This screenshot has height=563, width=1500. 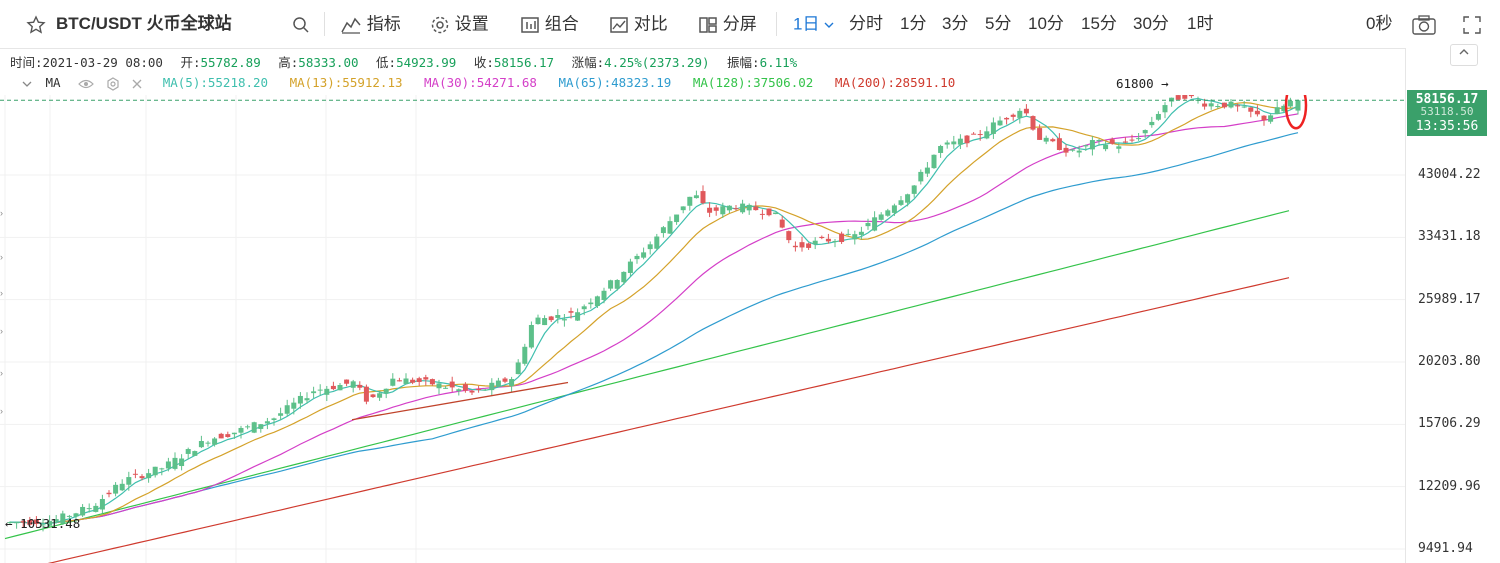 I want to click on period-10m: 10分, so click(x=1046, y=23).